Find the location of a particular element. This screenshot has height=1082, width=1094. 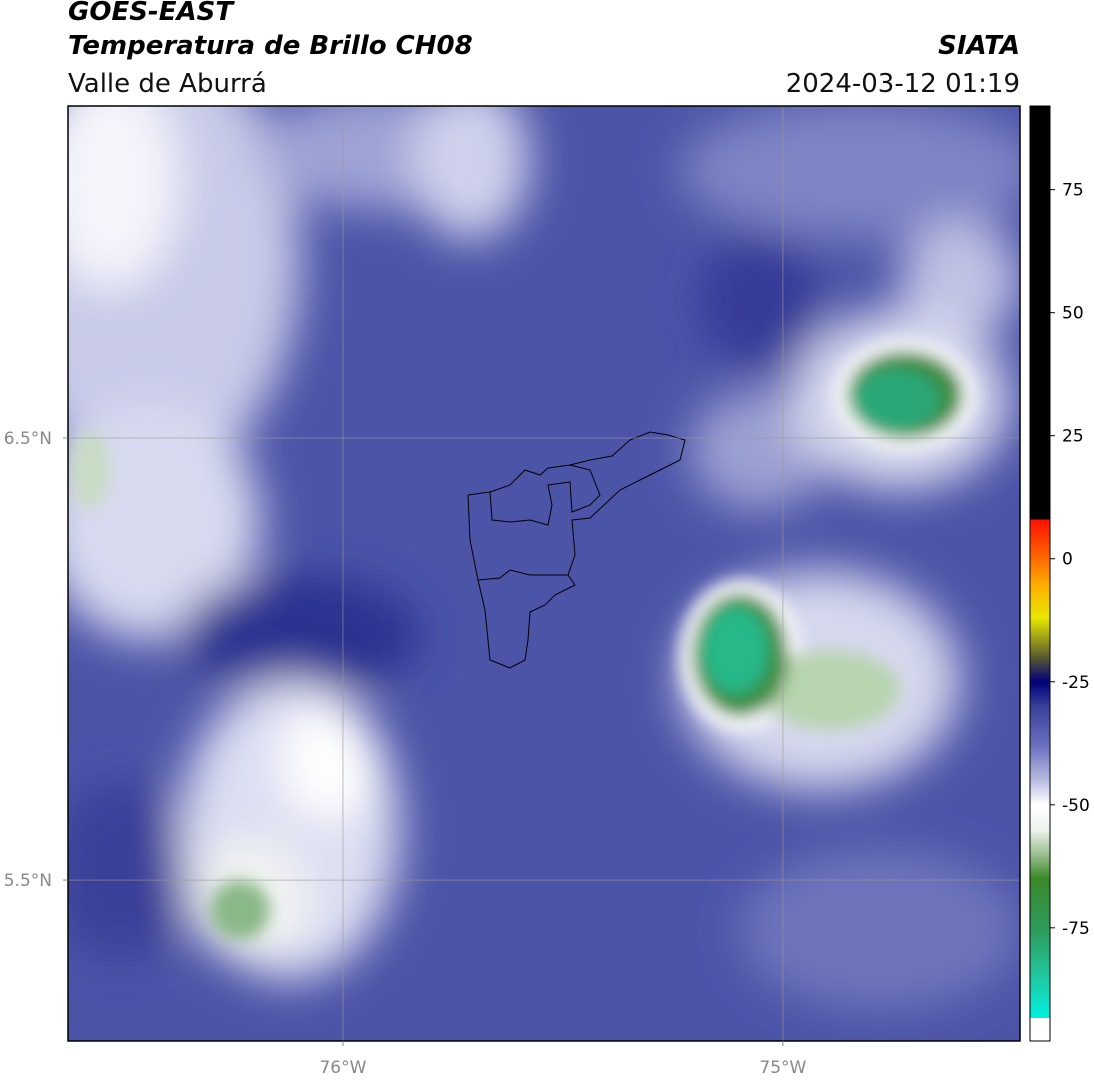

subtitle: Temperatura de Brillo CH08 is located at coordinates (270, 46).